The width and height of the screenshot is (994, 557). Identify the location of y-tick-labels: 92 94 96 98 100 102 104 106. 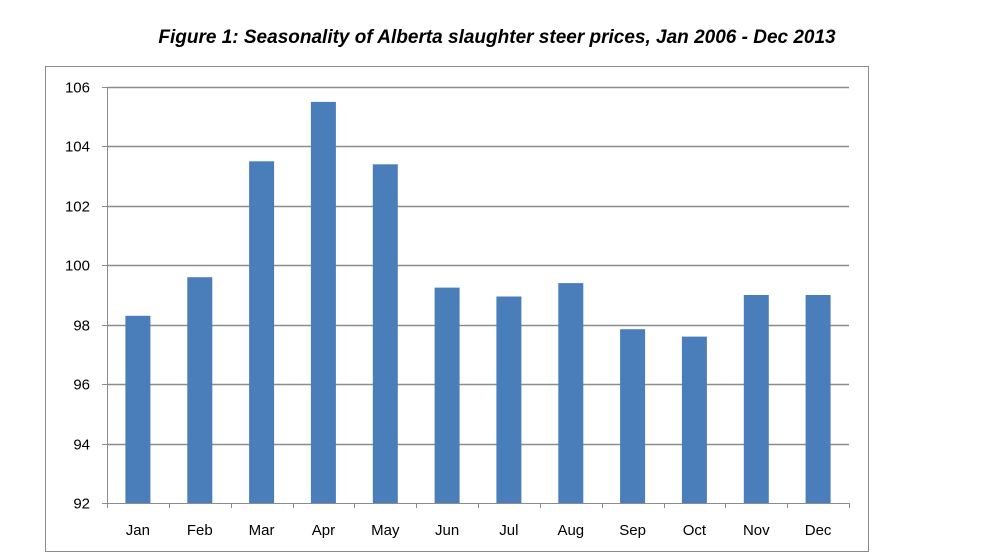
(77, 296).